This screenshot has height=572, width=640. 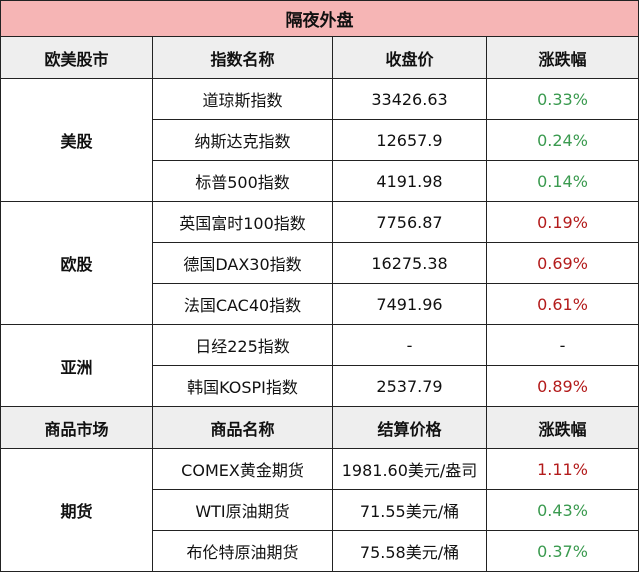 I want to click on stock-header-row: 欧美股市 指数名称 收盘价 涨跌幅, so click(x=319, y=57).